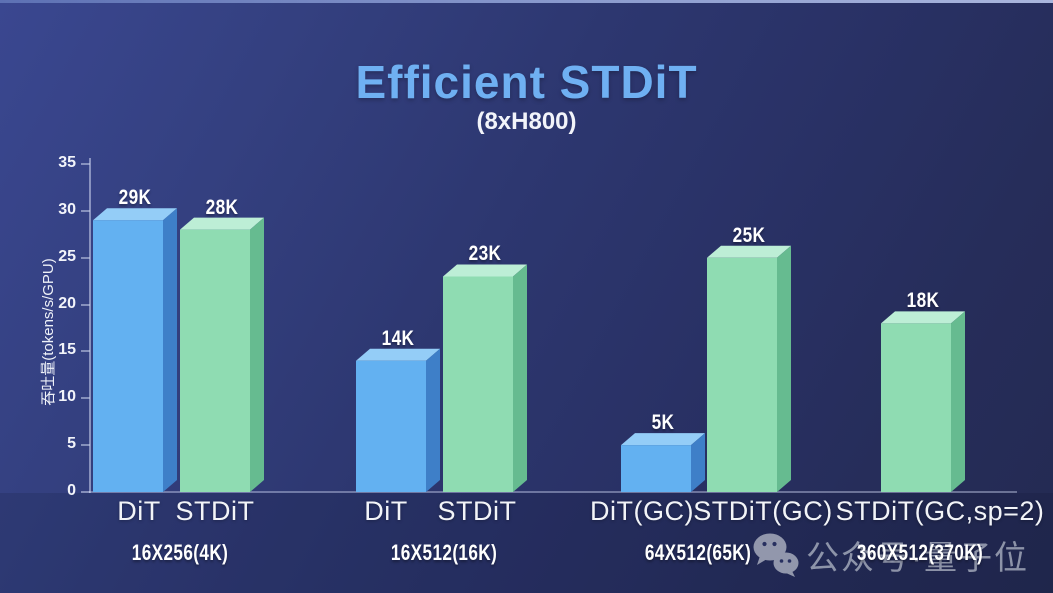 This screenshot has width=1053, height=593. I want to click on y-axis-line, so click(90, 325).